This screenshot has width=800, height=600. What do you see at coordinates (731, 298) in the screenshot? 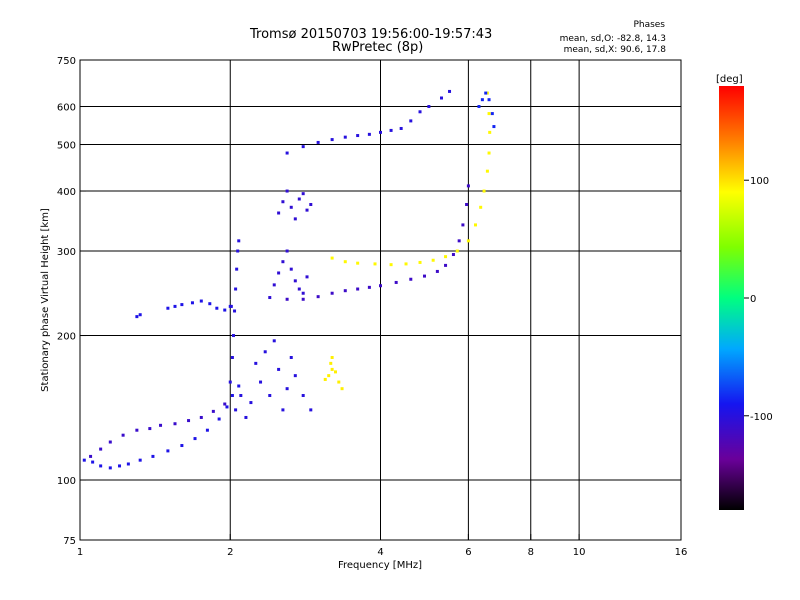
I see `colorbar` at bounding box center [731, 298].